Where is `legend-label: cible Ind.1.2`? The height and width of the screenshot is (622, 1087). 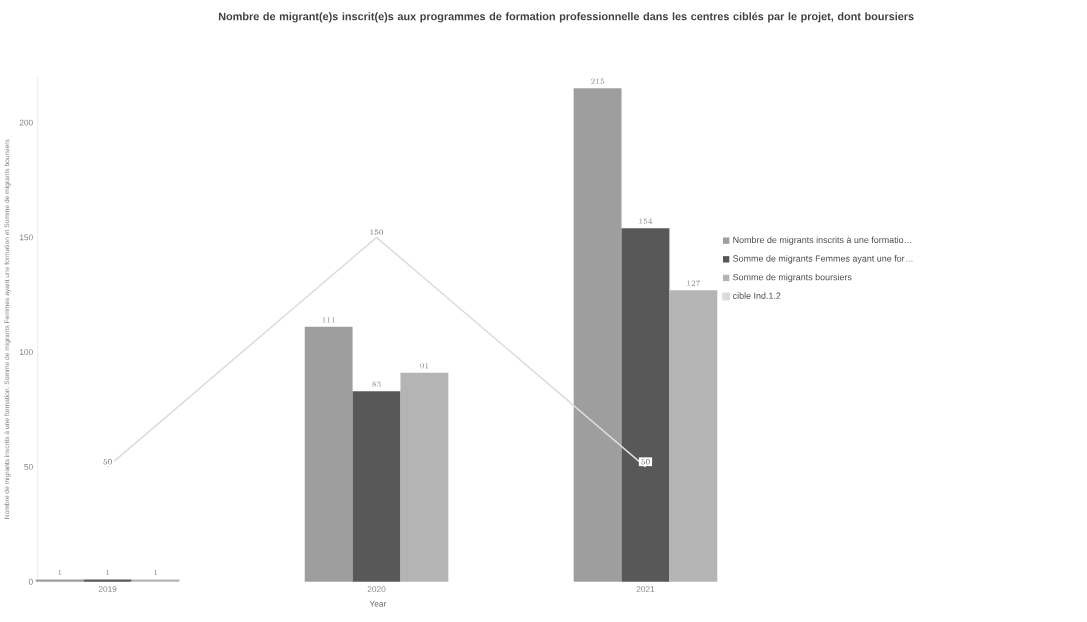
legend-label: cible Ind.1.2 is located at coordinates (757, 295).